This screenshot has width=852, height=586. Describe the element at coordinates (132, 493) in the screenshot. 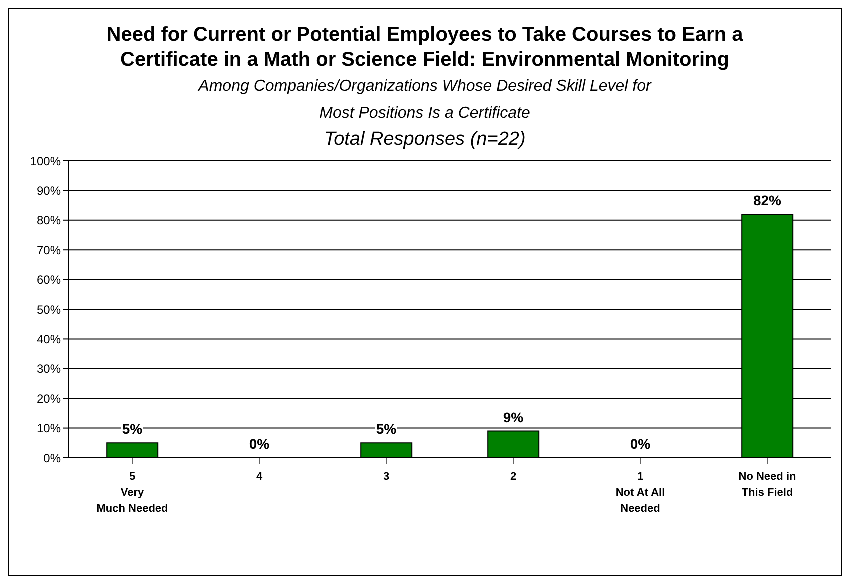

I see `x-tick-label: 5 Very Much Needed` at that location.